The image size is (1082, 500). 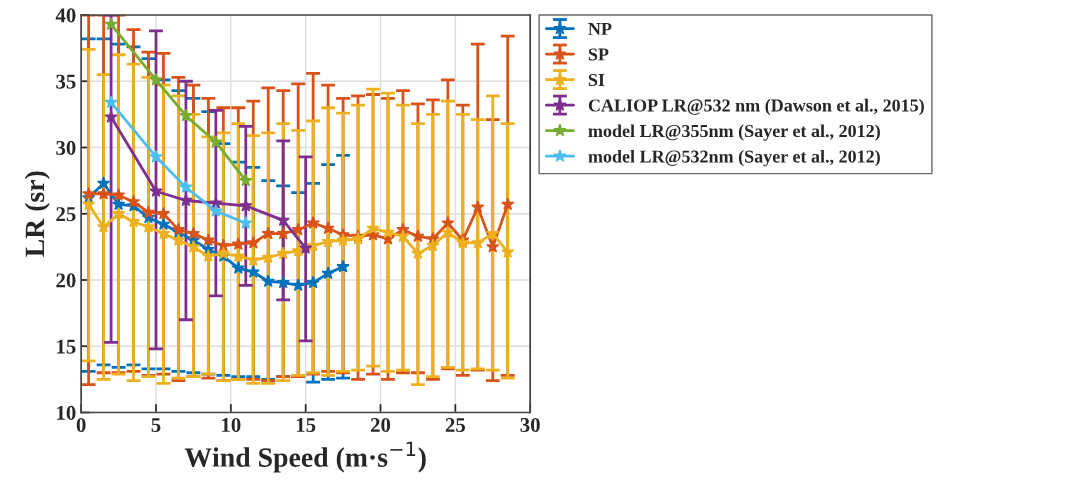 I want to click on y-tick-label: 25, so click(x=66, y=214).